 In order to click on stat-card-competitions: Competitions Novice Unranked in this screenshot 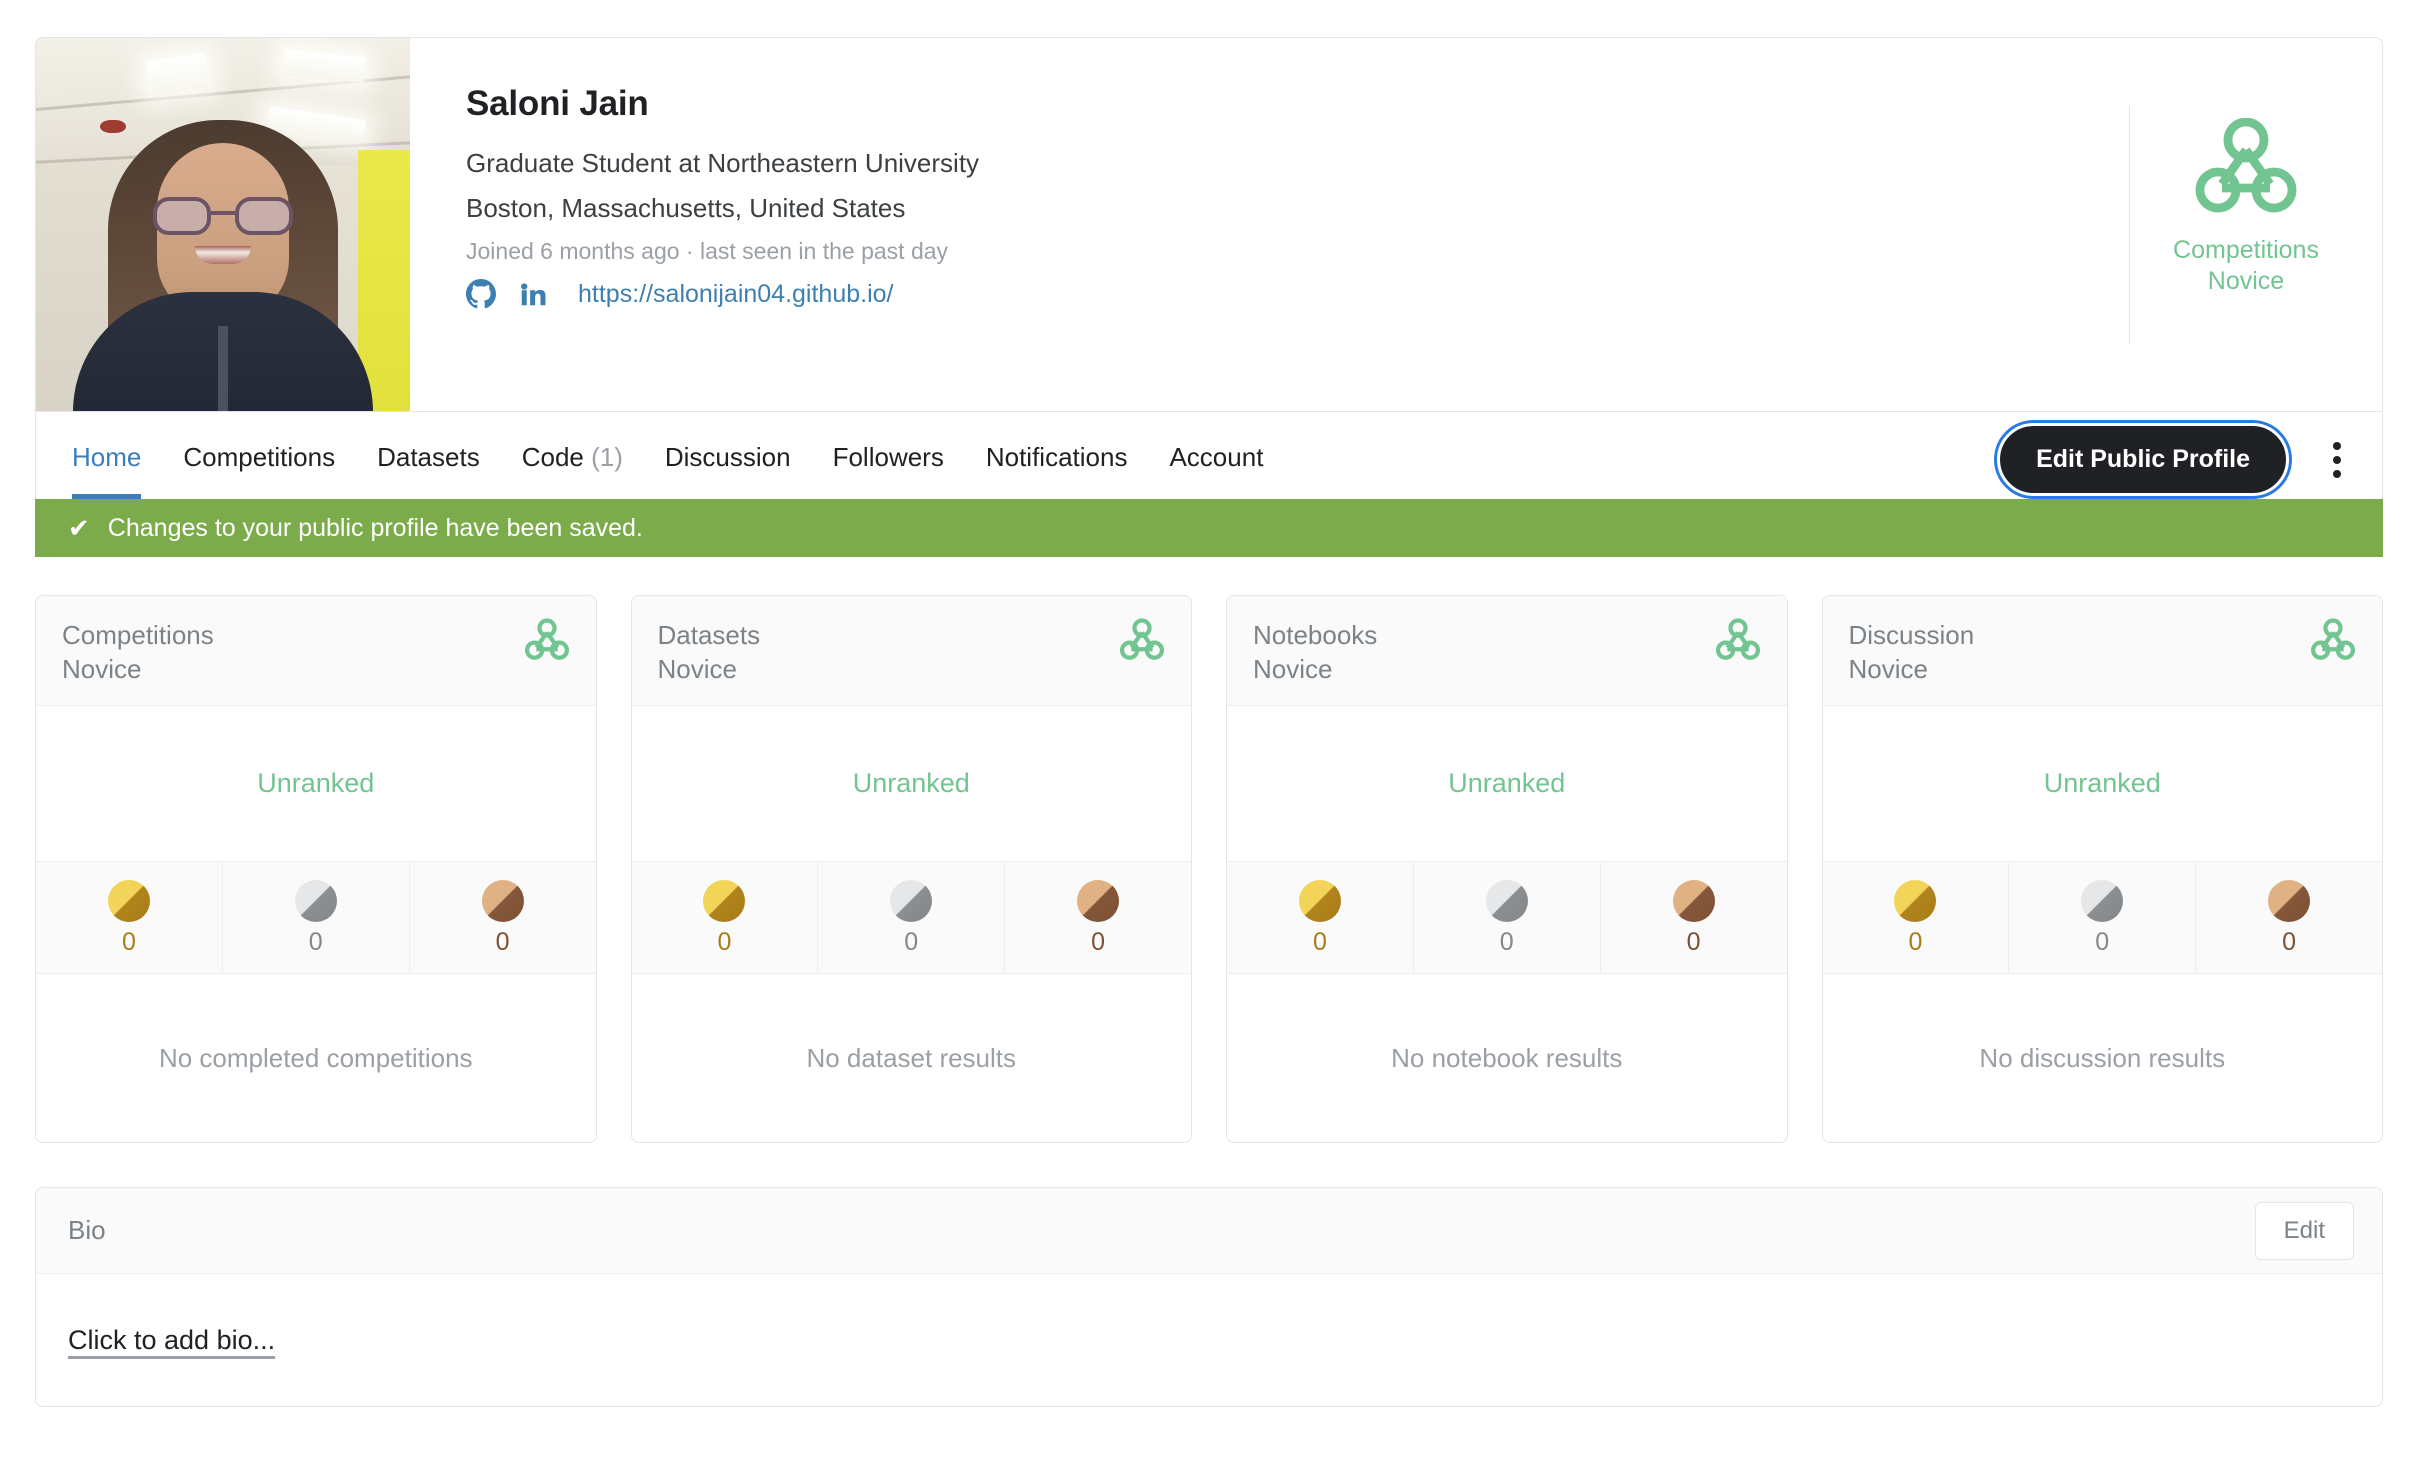, I will do `click(316, 869)`.